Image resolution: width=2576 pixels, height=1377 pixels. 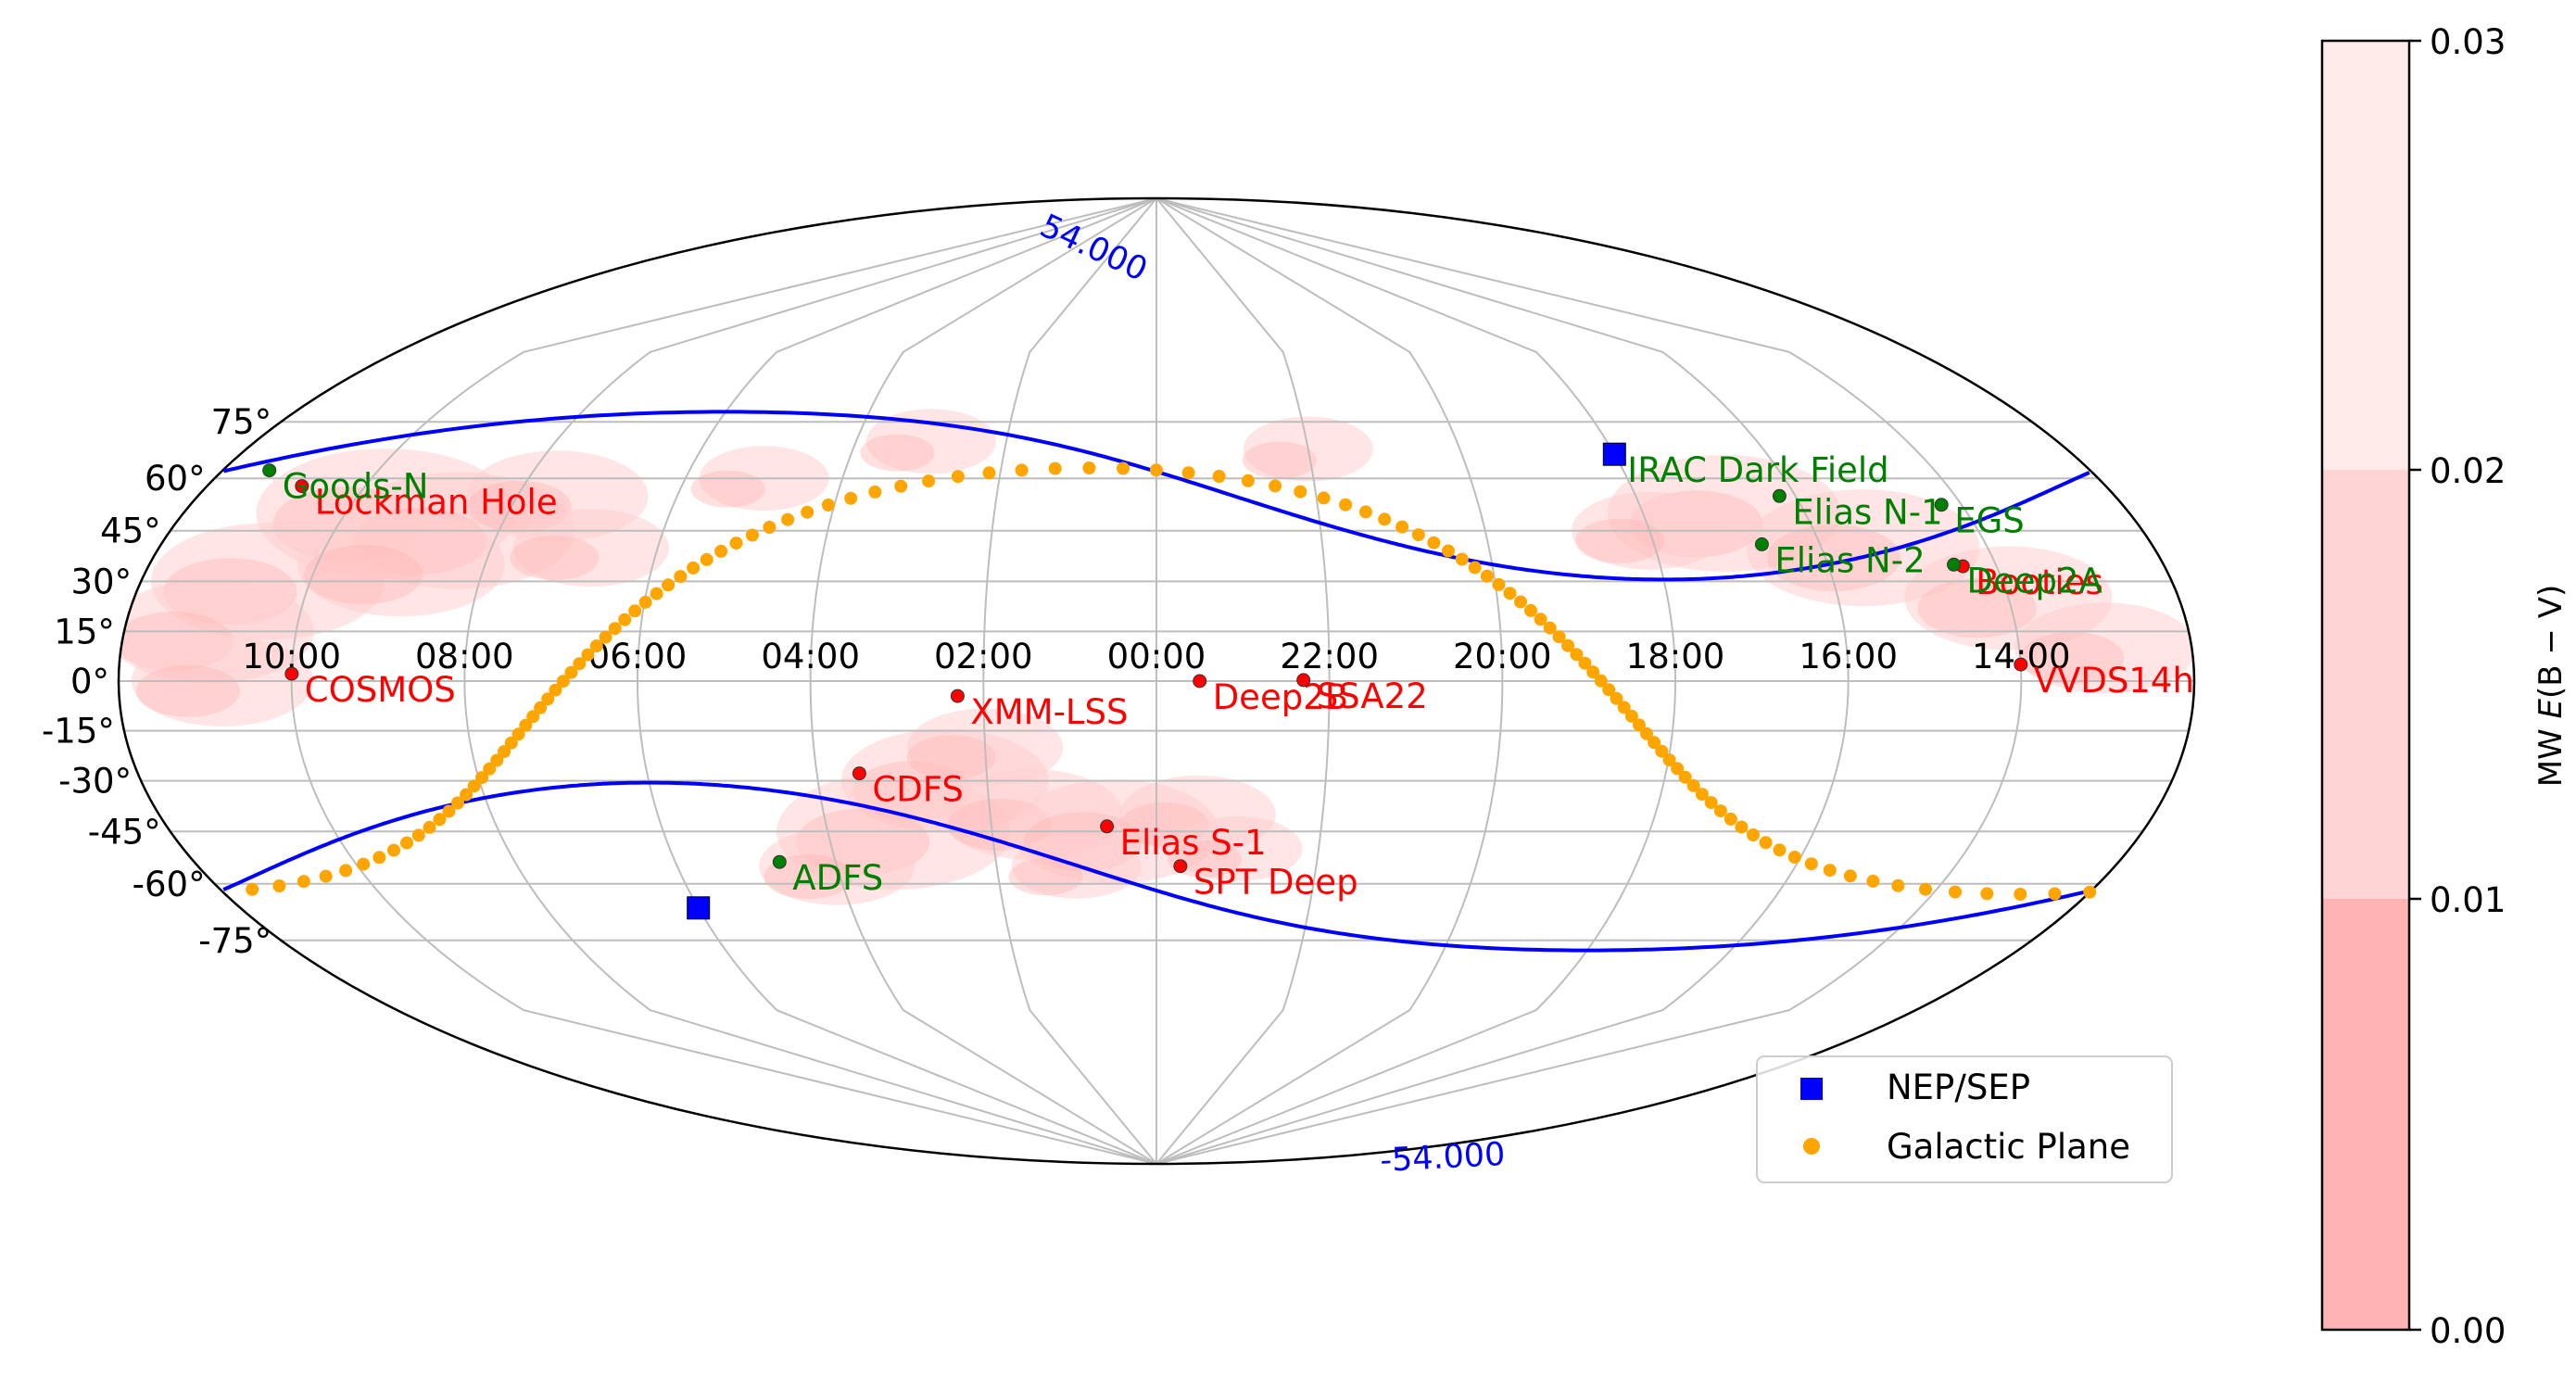 What do you see at coordinates (2468, 1331) in the screenshot?
I see `colorbar-tick-label: 0.00` at bounding box center [2468, 1331].